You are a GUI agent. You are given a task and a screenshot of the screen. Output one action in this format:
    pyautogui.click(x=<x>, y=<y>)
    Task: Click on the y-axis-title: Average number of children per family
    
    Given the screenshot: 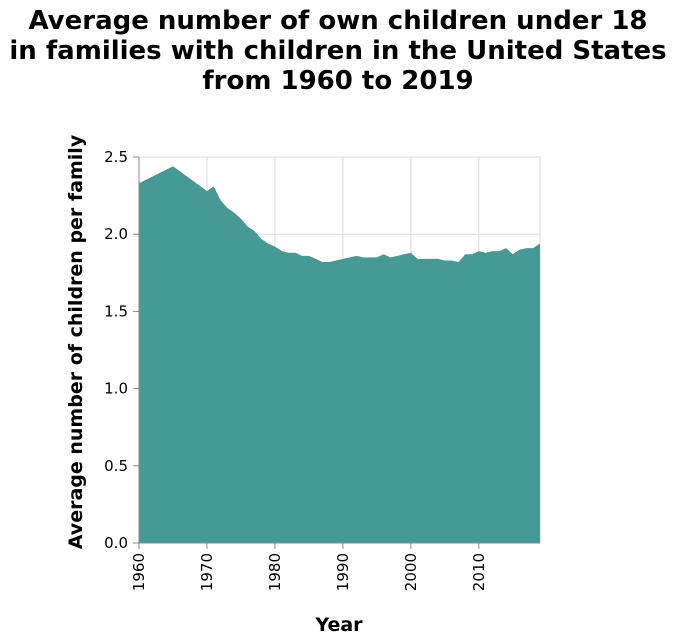 What is the action you would take?
    pyautogui.click(x=76, y=341)
    